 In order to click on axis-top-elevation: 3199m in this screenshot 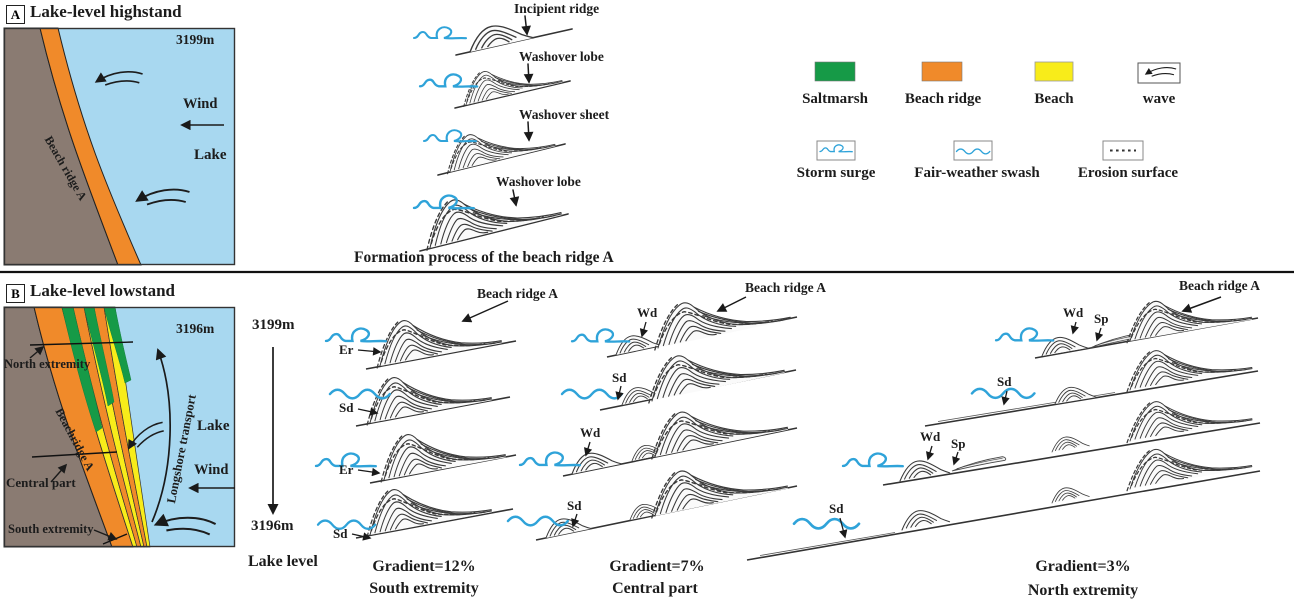, I will do `click(273, 325)`.